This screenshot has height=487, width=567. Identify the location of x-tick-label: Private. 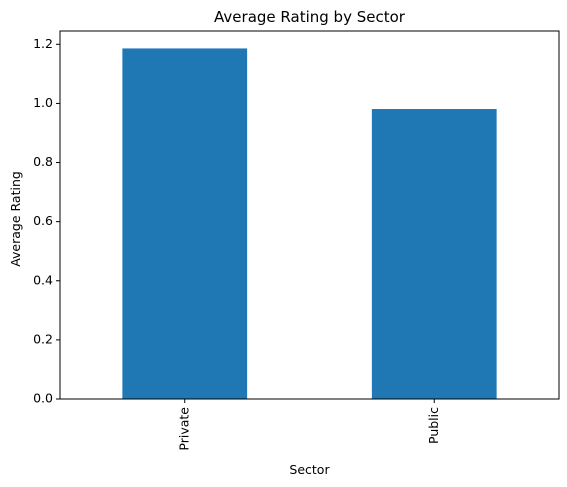
(183, 429).